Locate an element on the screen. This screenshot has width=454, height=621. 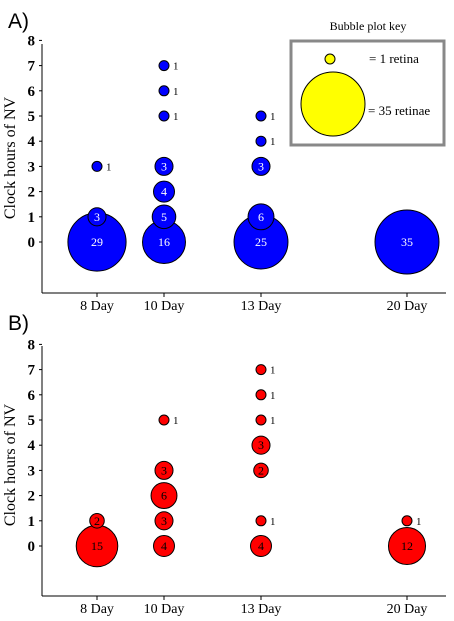
panel-b-y-tick-label: 4 is located at coordinates (32, 446).